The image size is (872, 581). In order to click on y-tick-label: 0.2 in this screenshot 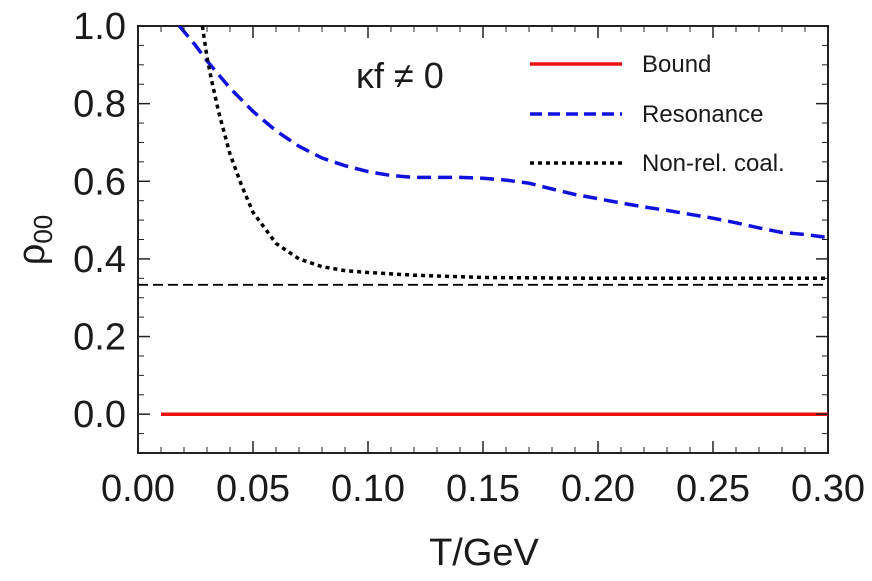, I will do `click(99, 338)`.